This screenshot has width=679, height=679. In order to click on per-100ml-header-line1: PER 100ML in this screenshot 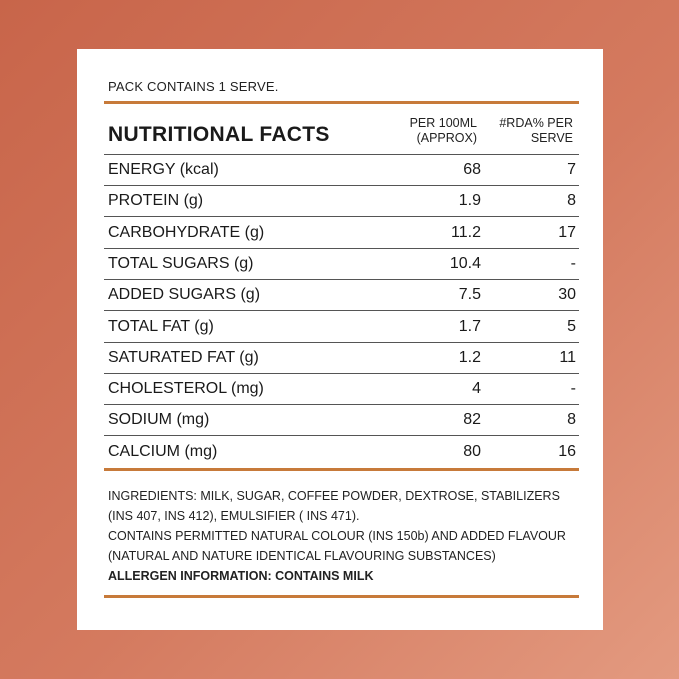, I will do `click(443, 123)`.